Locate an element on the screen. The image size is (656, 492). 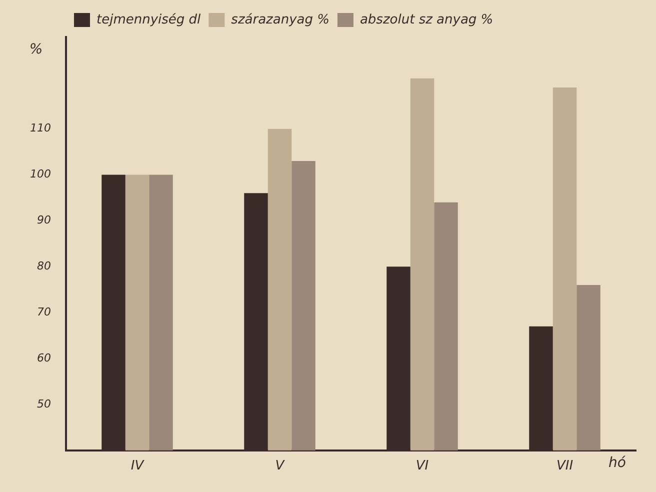
x-tick-label: V is located at coordinates (280, 466).